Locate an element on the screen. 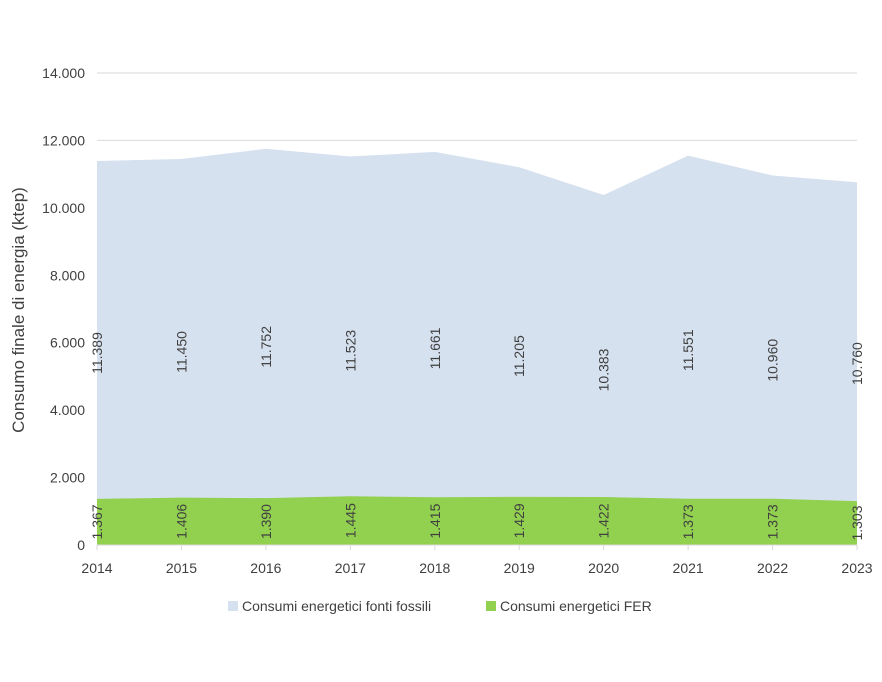 Image resolution: width=882 pixels, height=682 pixels. x-tick-label: 2019 is located at coordinates (519, 568).